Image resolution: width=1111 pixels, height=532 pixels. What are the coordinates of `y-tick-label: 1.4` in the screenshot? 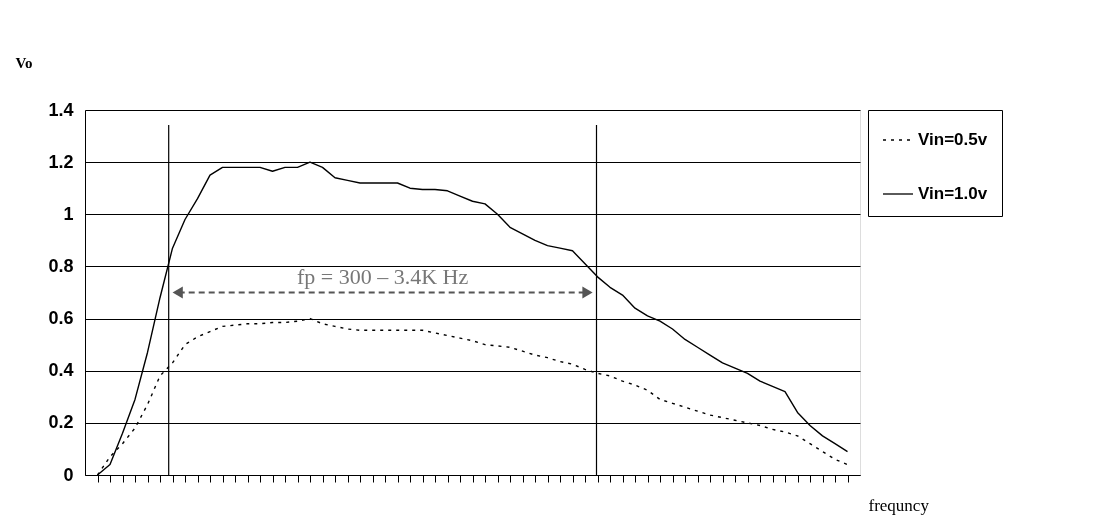 It's located at (61, 109).